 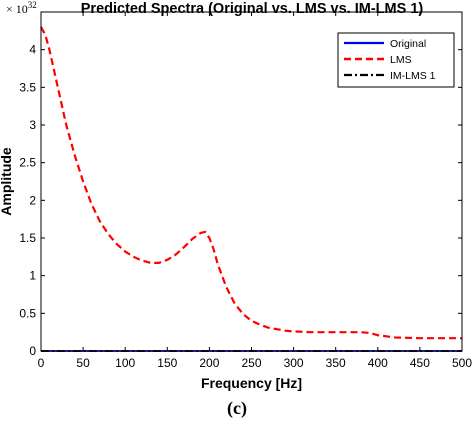 I want to click on y-tick-label: 2.5, so click(x=27, y=163).